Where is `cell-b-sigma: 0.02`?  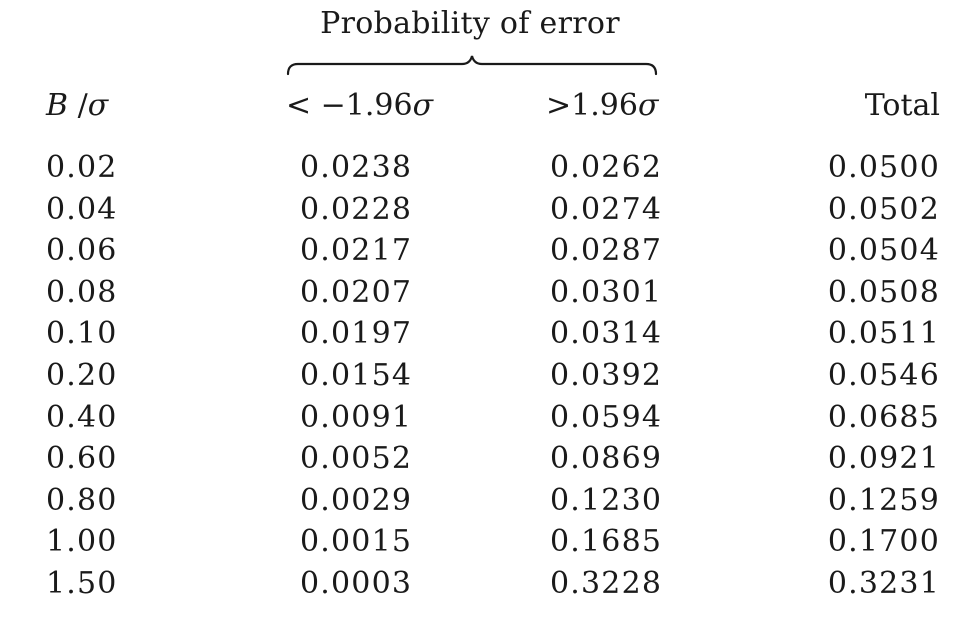 cell-b-sigma: 0.02 is located at coordinates (82, 167).